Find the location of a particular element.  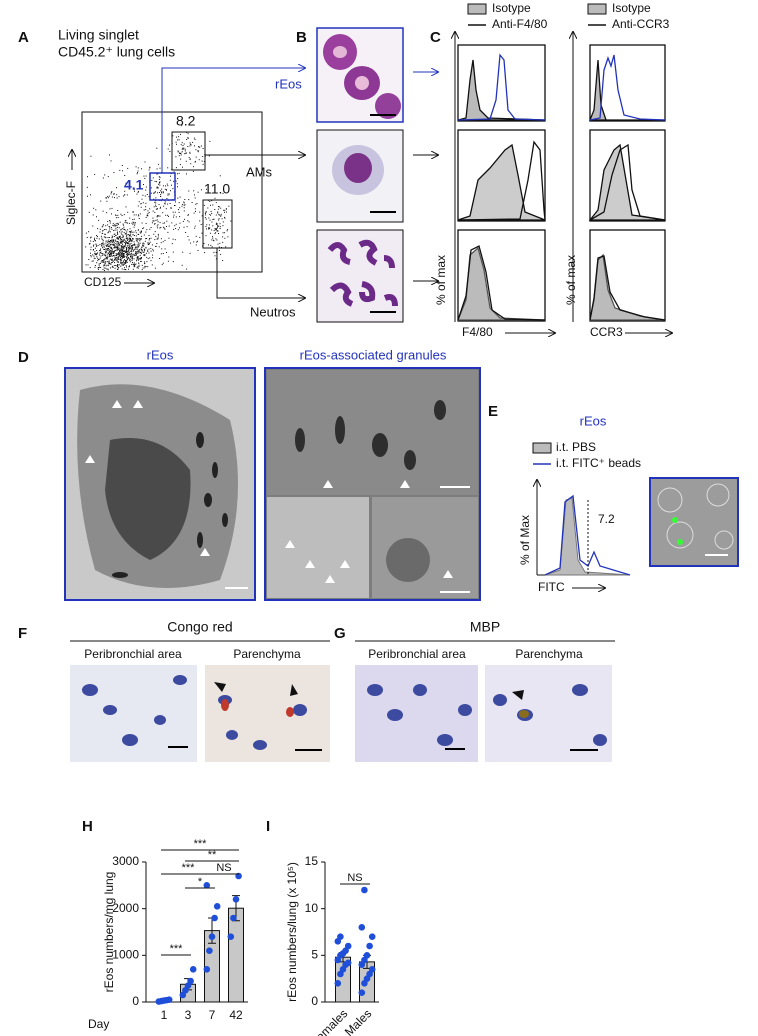

micrograph is located at coordinates (416, 713).